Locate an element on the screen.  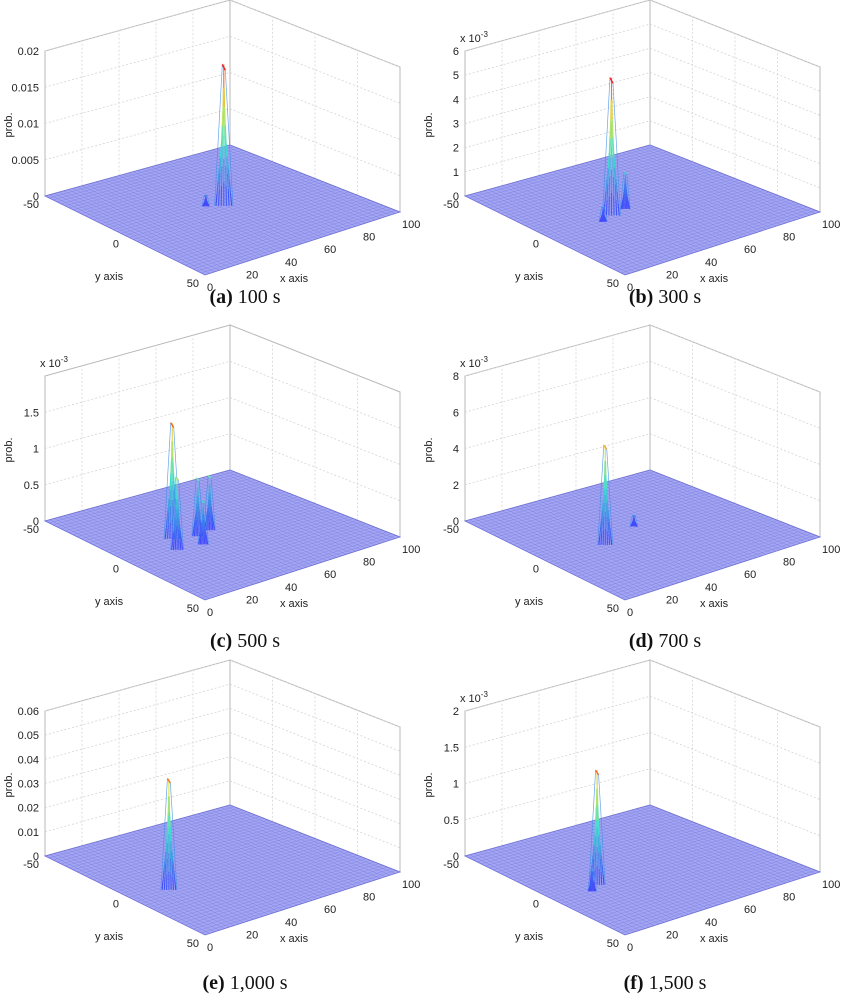
z-tick-label: 0.01 is located at coordinates (28, 125).